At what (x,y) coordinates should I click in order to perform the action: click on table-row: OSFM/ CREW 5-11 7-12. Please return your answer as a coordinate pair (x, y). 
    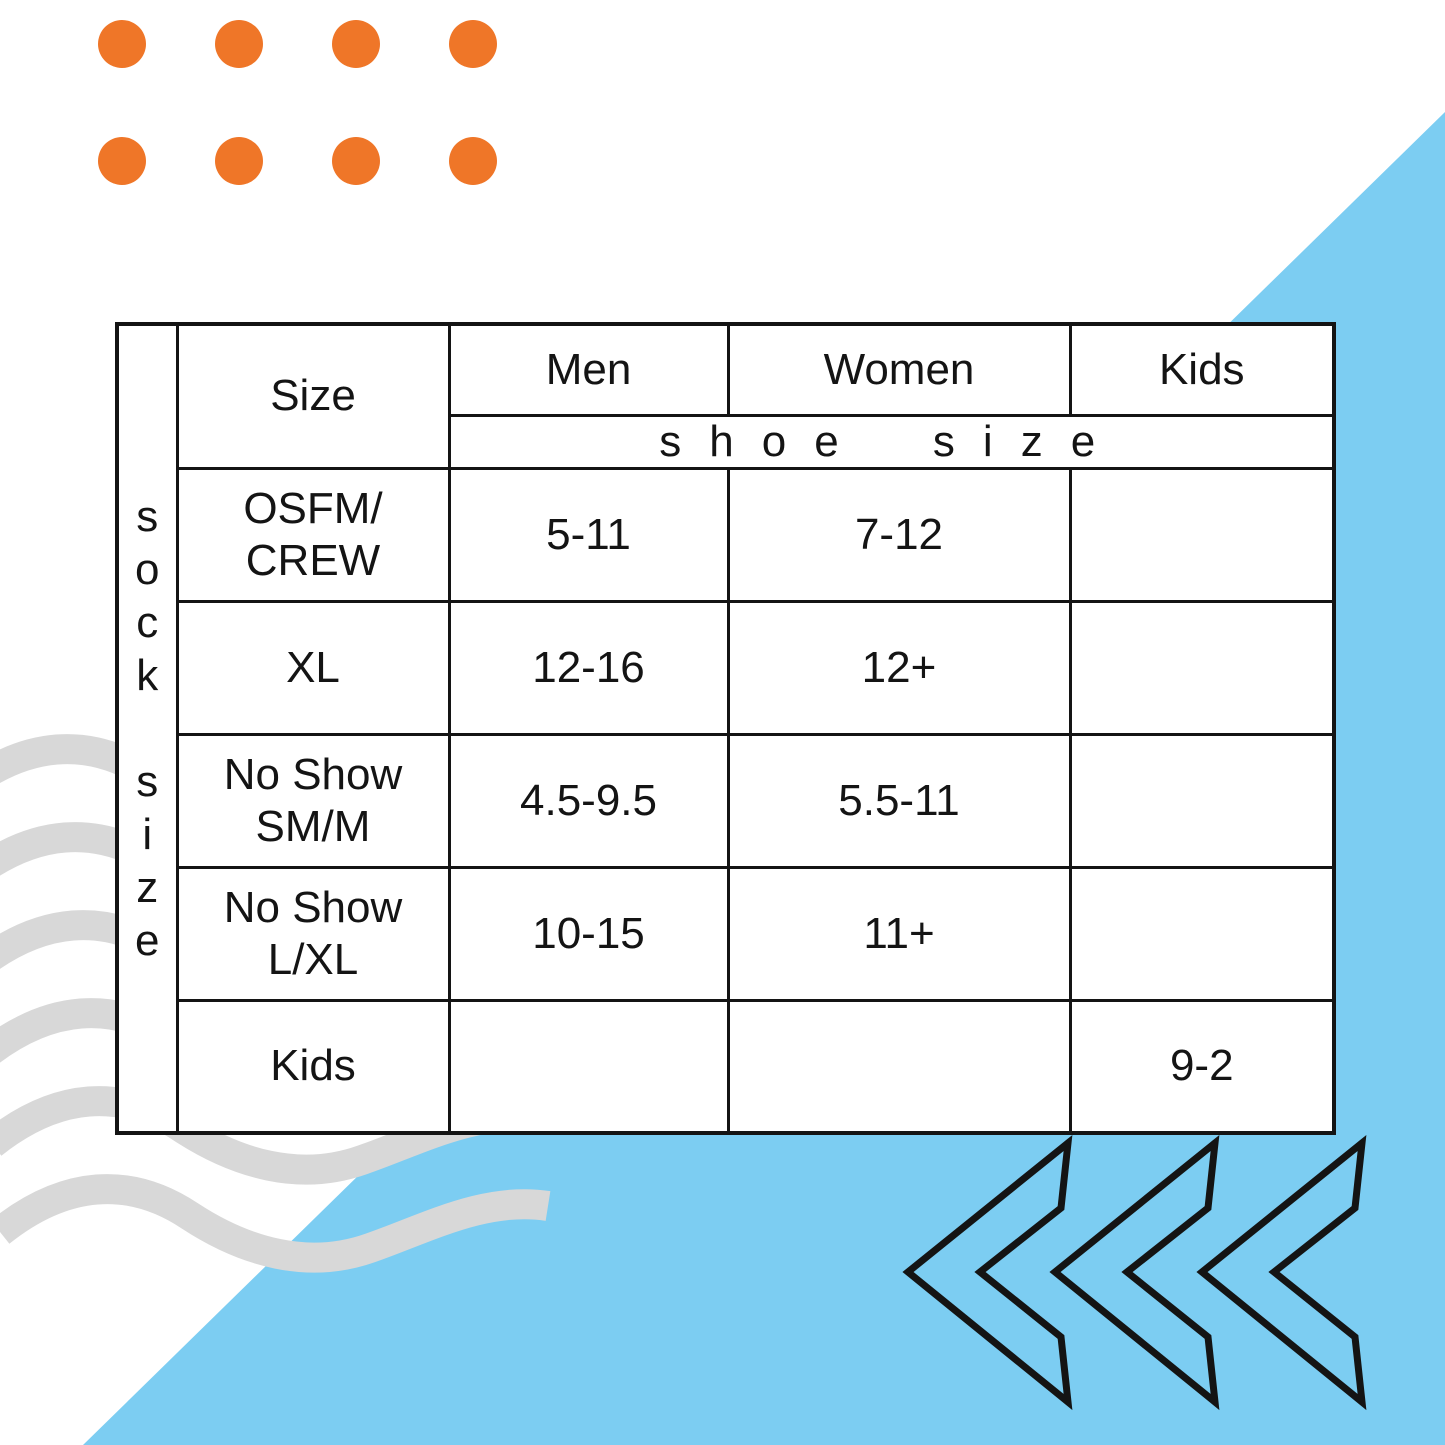
    Looking at the image, I should click on (726, 534).